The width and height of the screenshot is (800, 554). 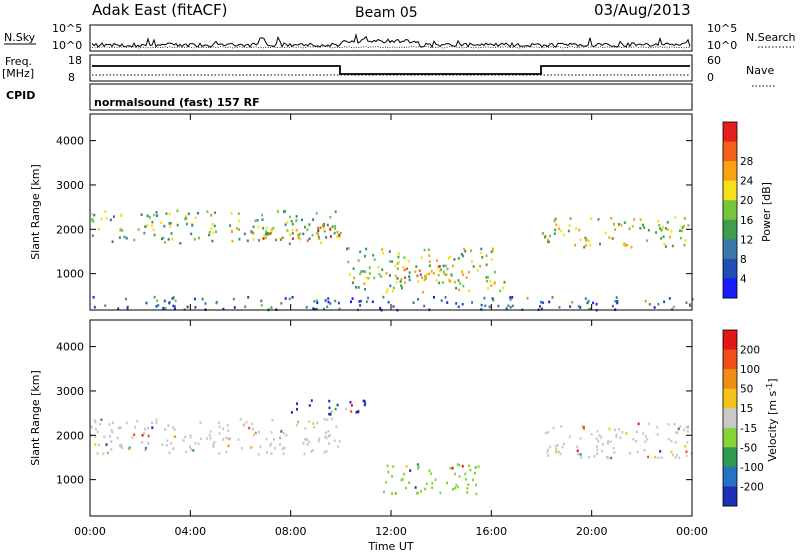 I want to click on freq-unit-label: [MHz], so click(x=18, y=73).